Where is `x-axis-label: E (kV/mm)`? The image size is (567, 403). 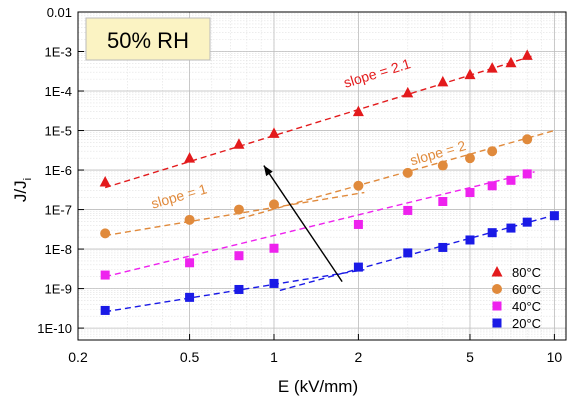
x-axis-label: E (kV/mm) is located at coordinates (318, 386).